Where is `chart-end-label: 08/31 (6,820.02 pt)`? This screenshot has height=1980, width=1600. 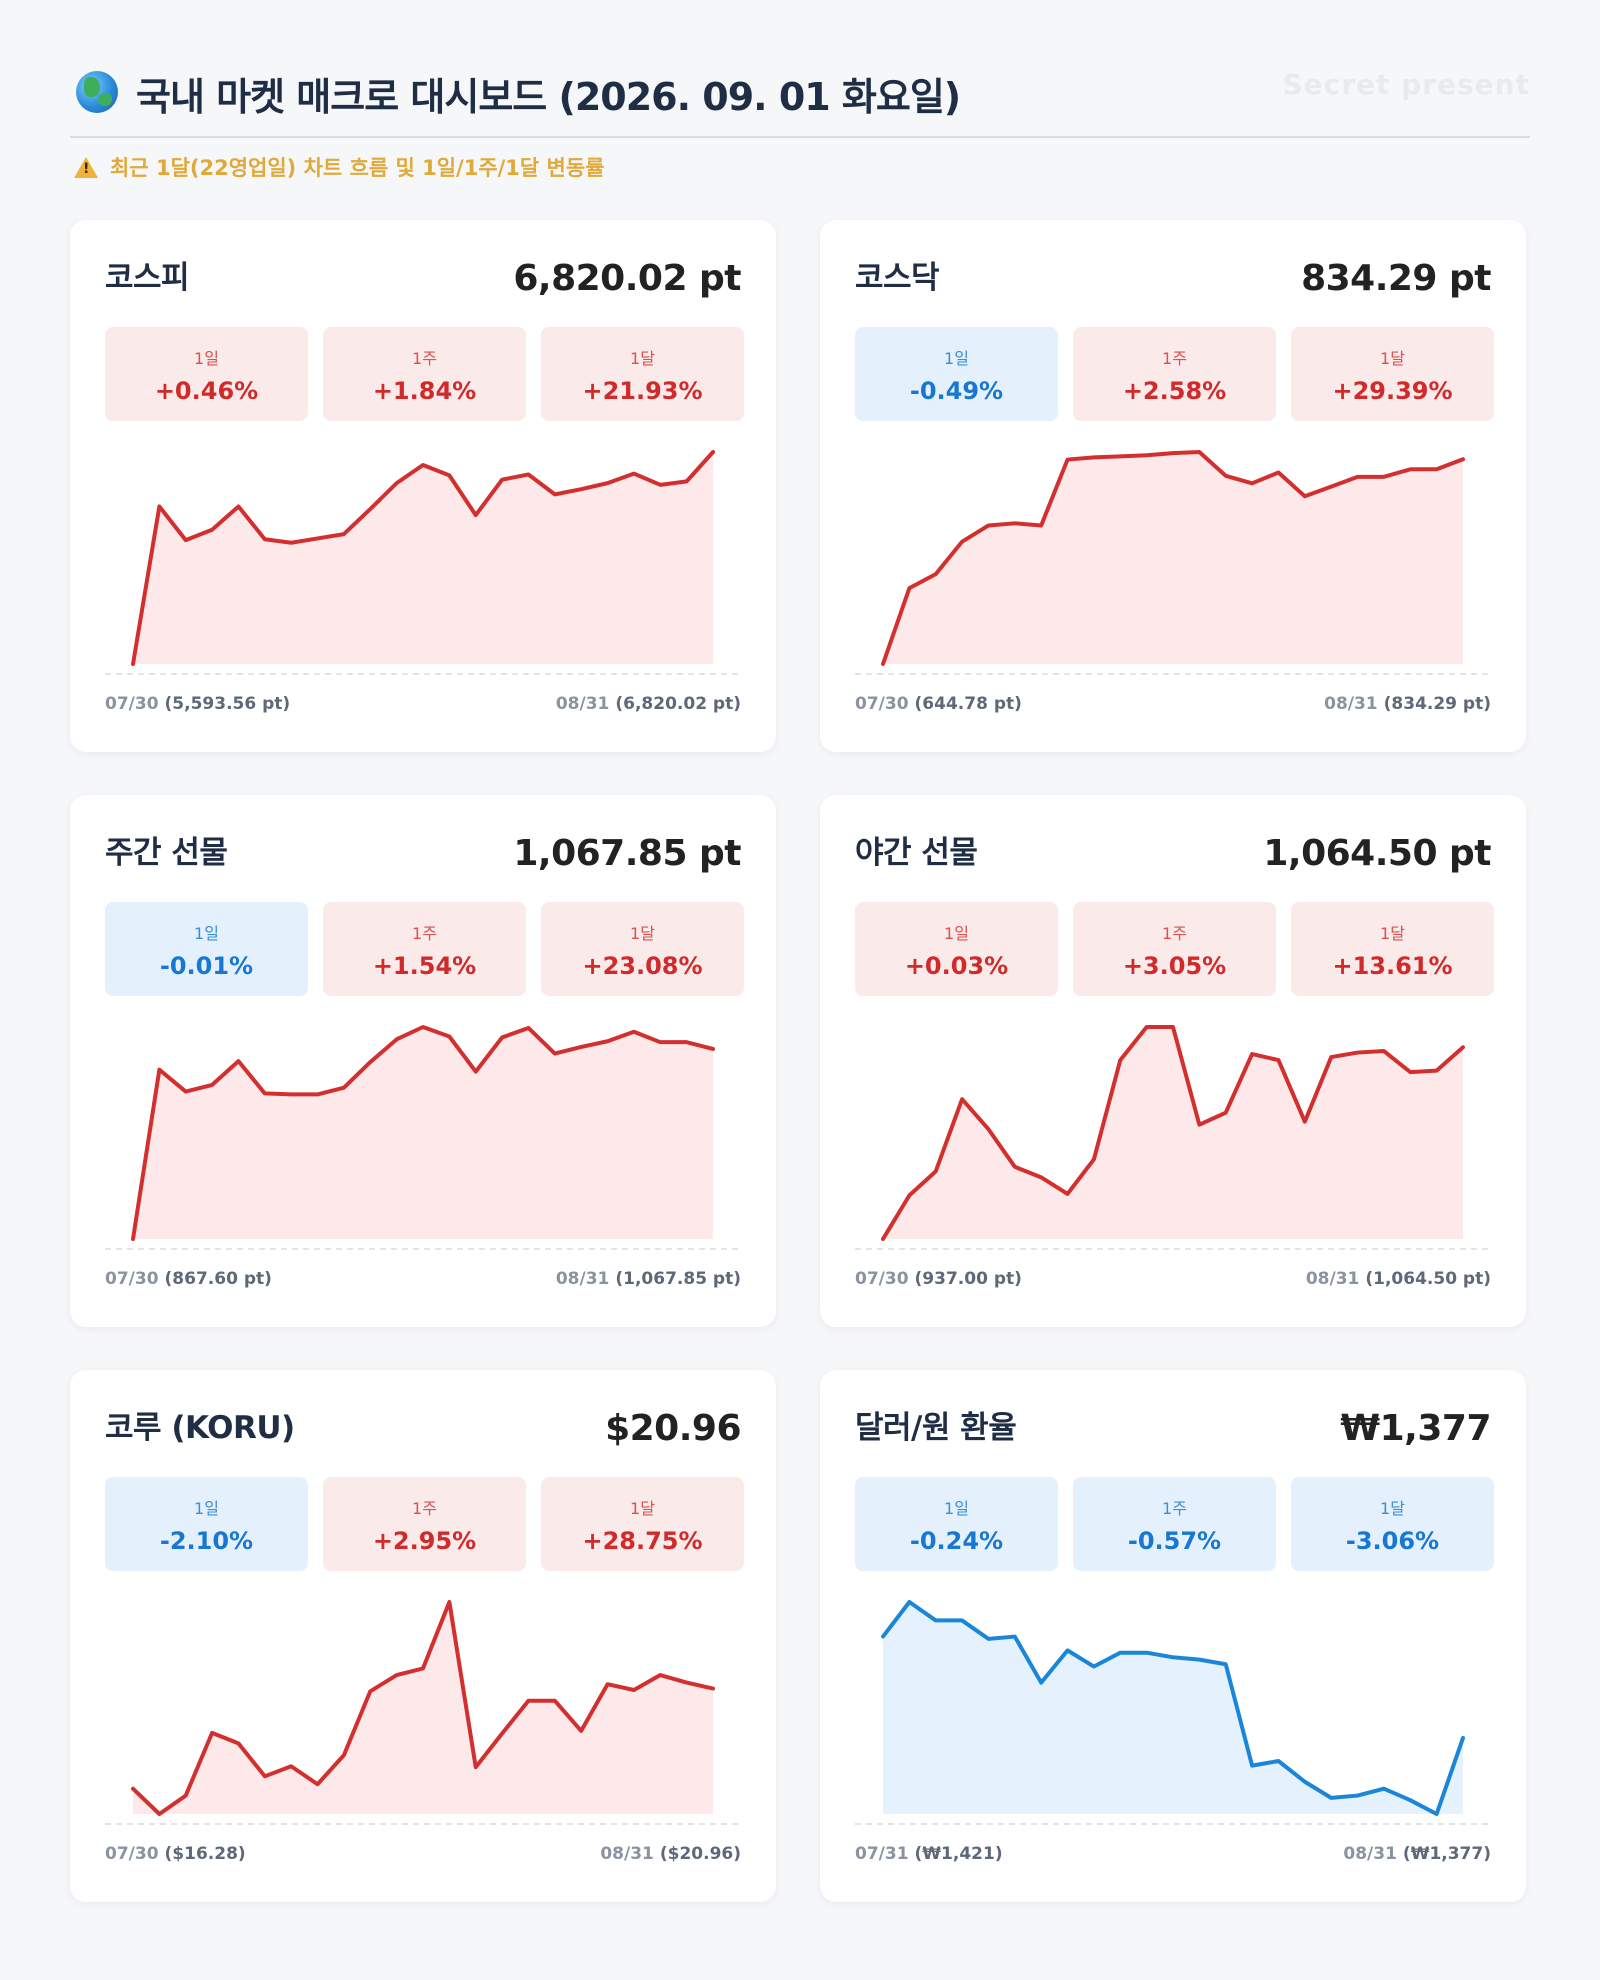 chart-end-label: 08/31 (6,820.02 pt) is located at coordinates (648, 704).